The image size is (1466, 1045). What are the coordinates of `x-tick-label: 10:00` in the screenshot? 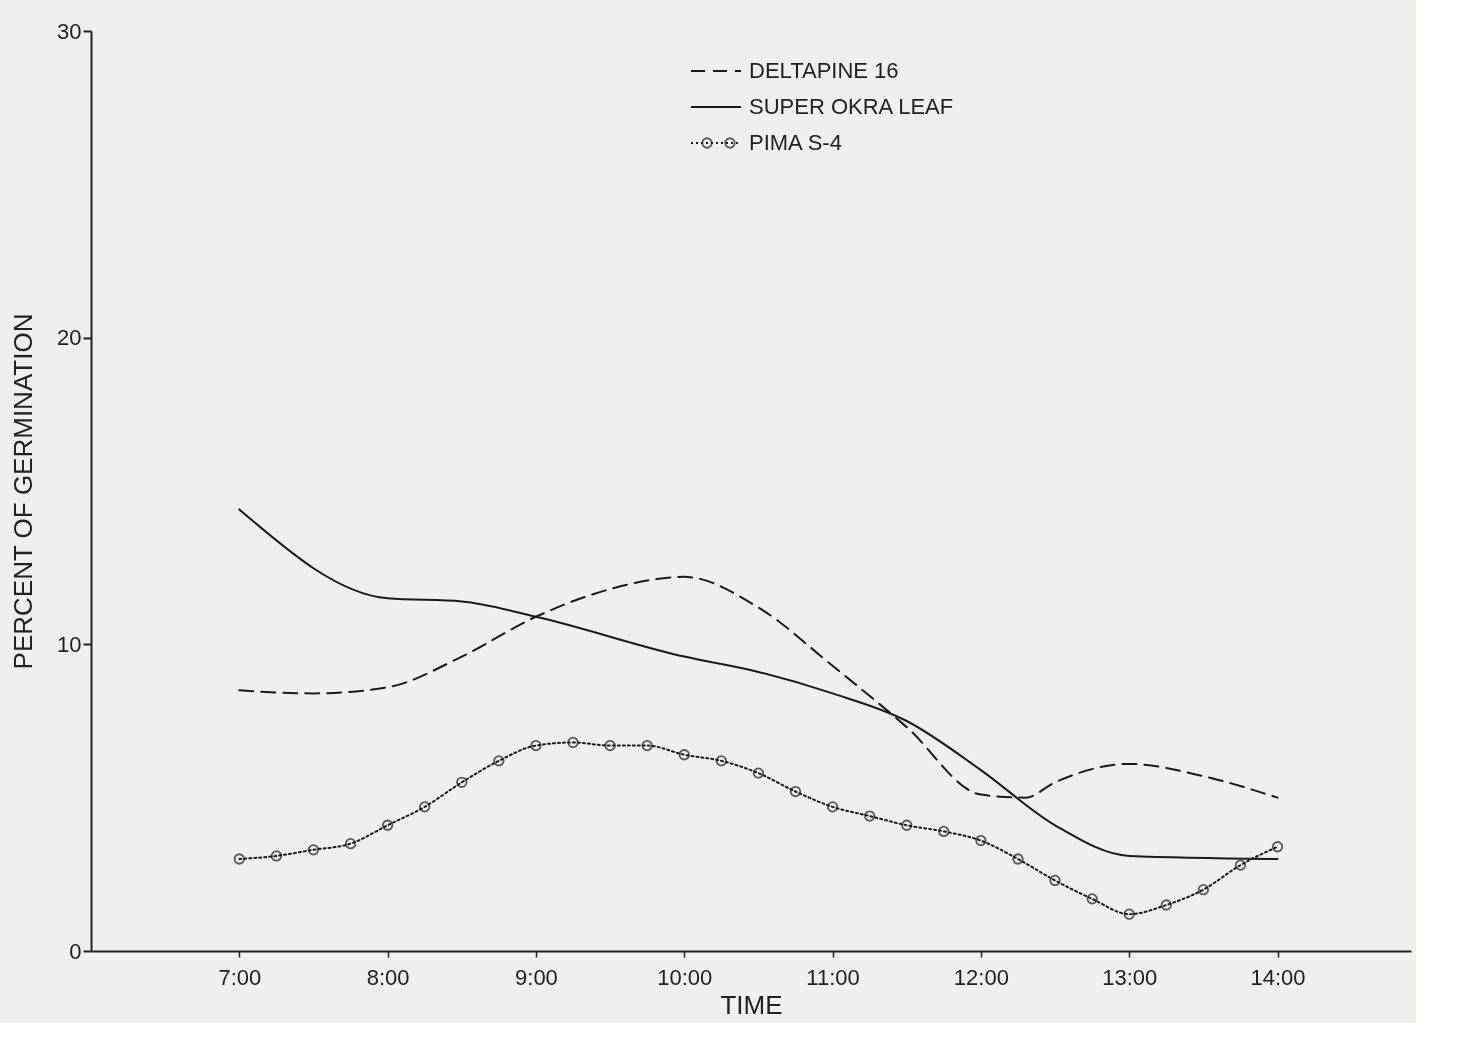 It's located at (685, 977).